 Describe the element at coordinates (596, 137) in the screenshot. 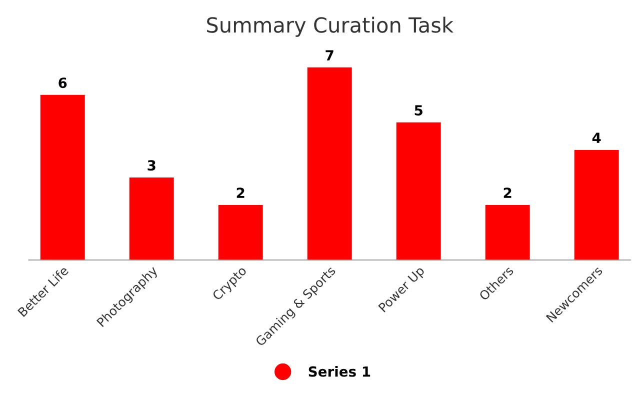

I see `data-label: 4` at that location.